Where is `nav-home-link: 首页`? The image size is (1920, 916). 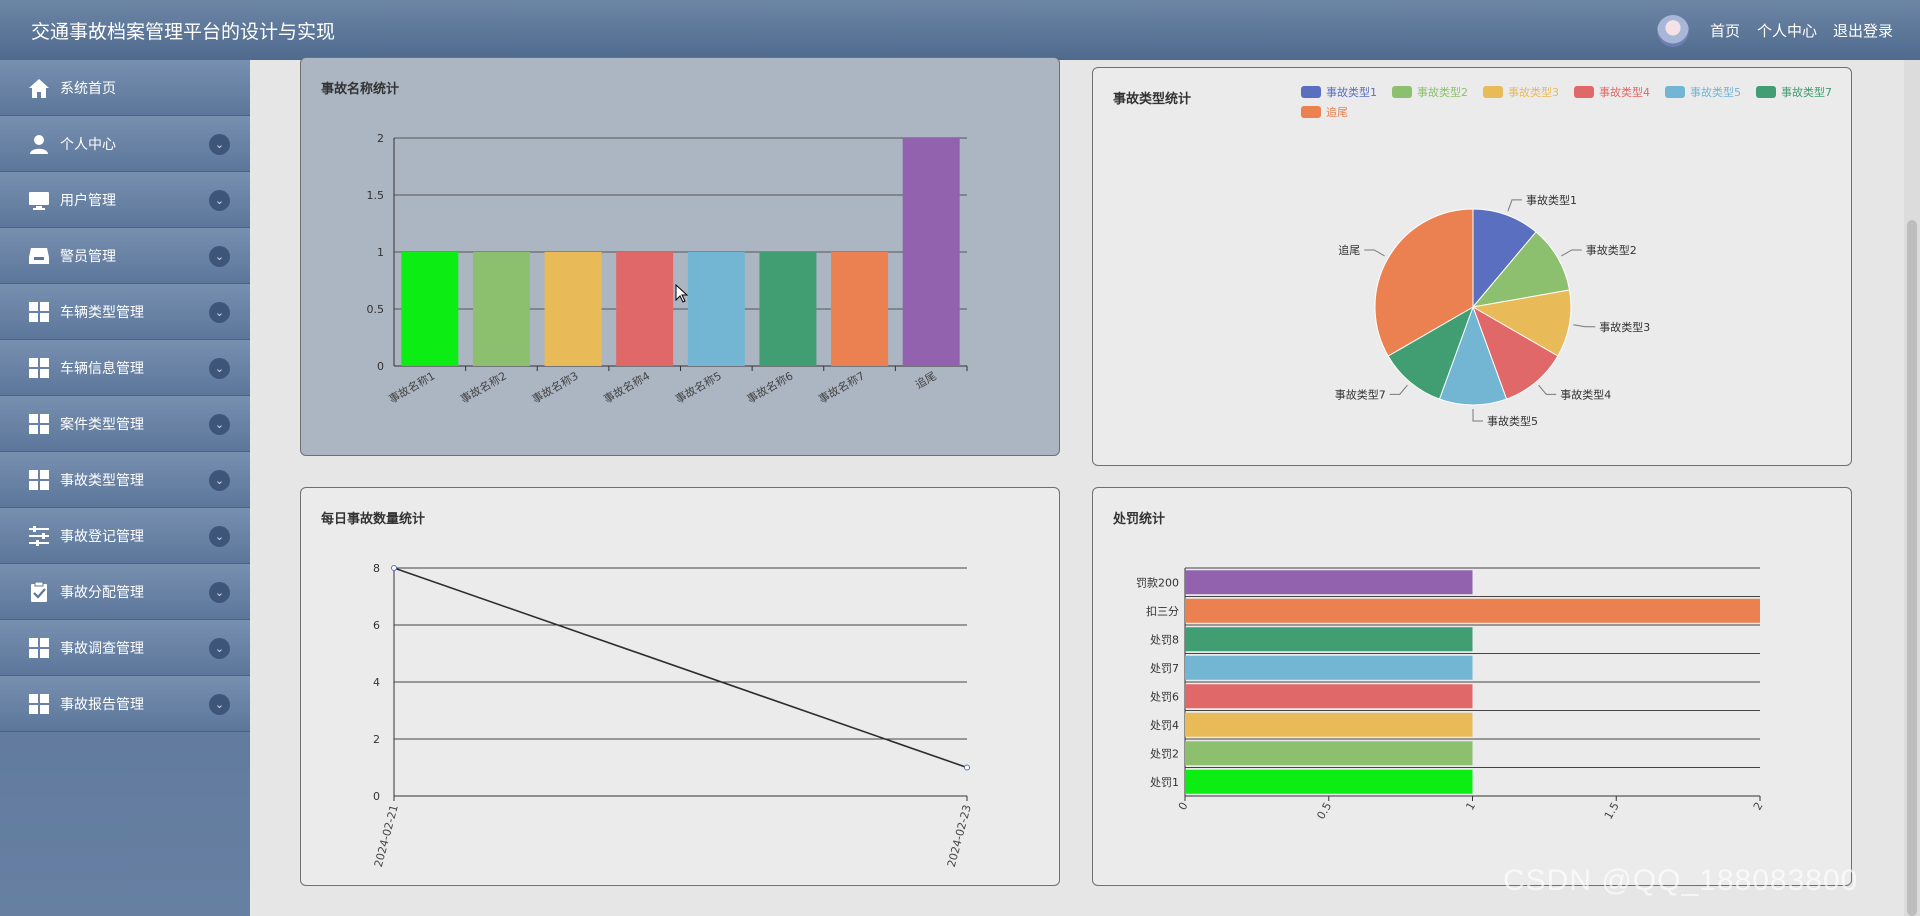
nav-home-link: 首页 is located at coordinates (1725, 31).